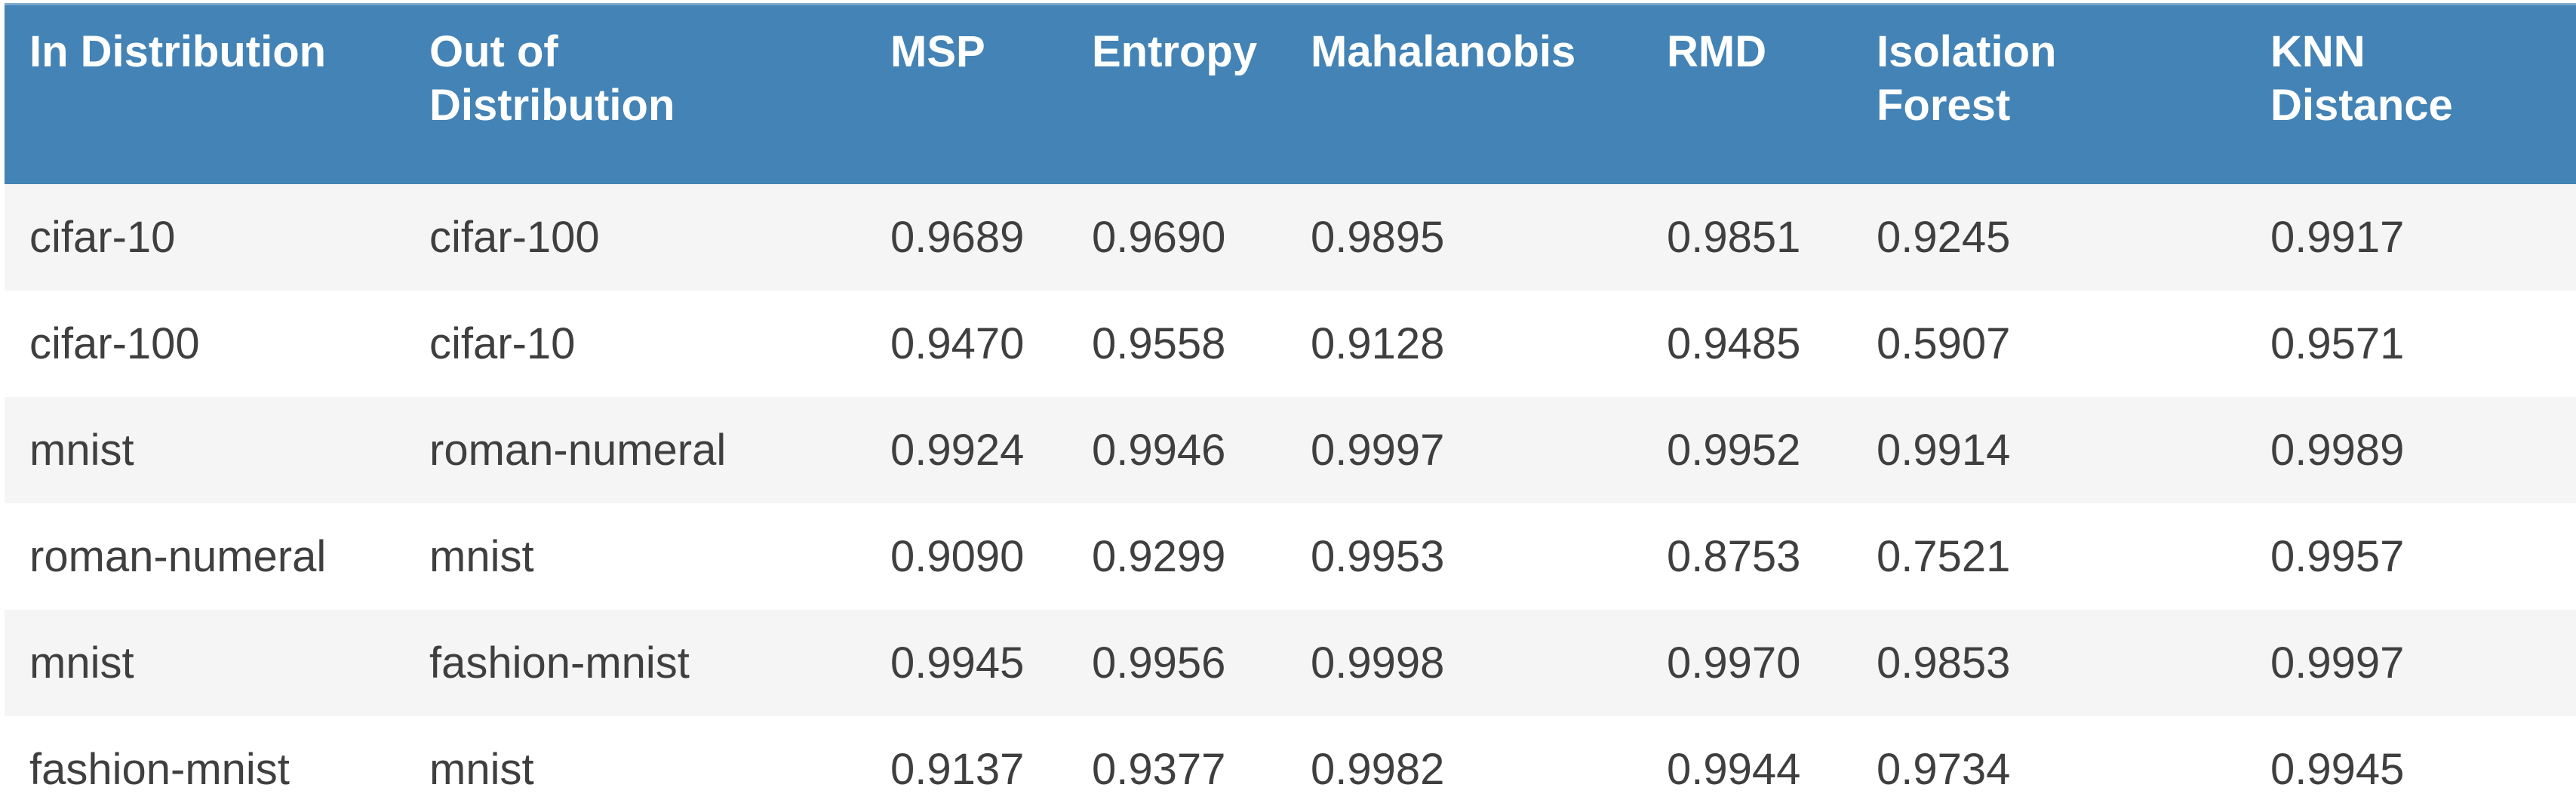 The height and width of the screenshot is (803, 2576). Describe the element at coordinates (957, 343) in the screenshot. I see `table-cell: 0.9470` at that location.